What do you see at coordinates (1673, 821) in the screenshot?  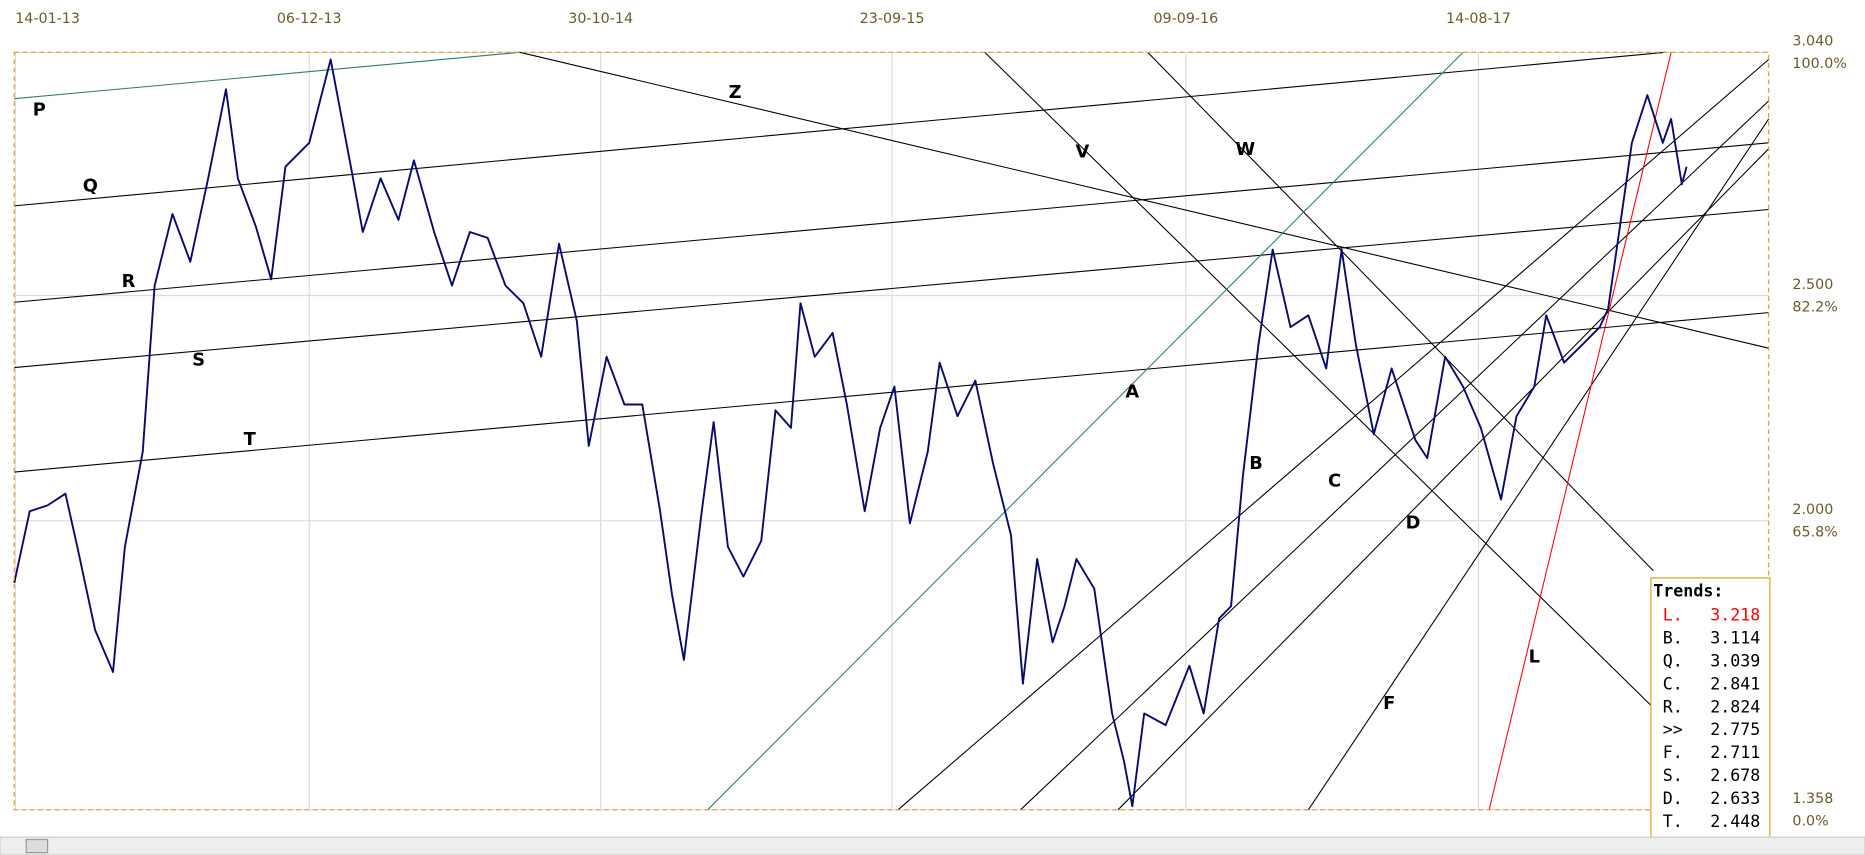 I see `trend-name: T.` at bounding box center [1673, 821].